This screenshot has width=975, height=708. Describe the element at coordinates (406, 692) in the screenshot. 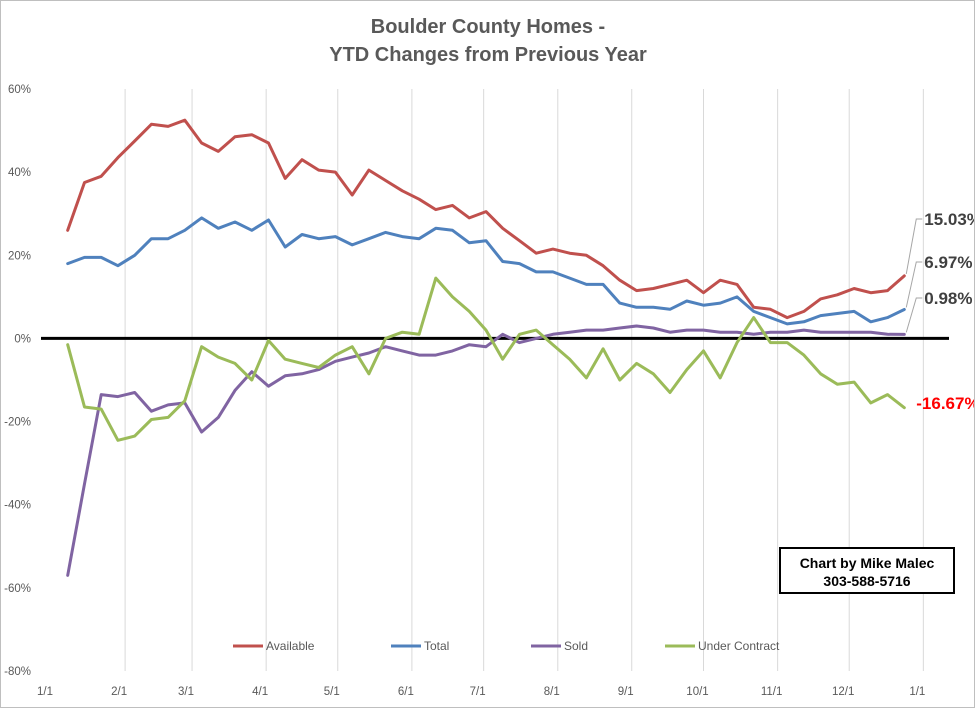

I see `x-tick-label: 6/1` at that location.